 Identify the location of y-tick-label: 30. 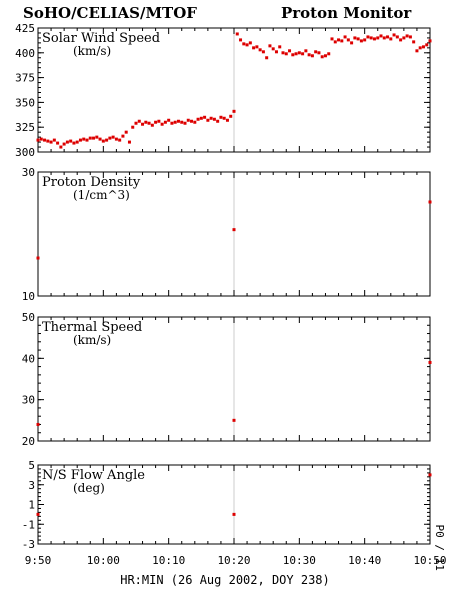
(28, 172).